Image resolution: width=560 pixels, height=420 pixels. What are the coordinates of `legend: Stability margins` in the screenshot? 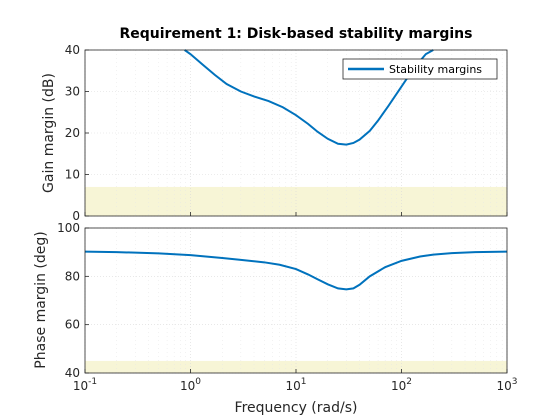 It's located at (420, 69).